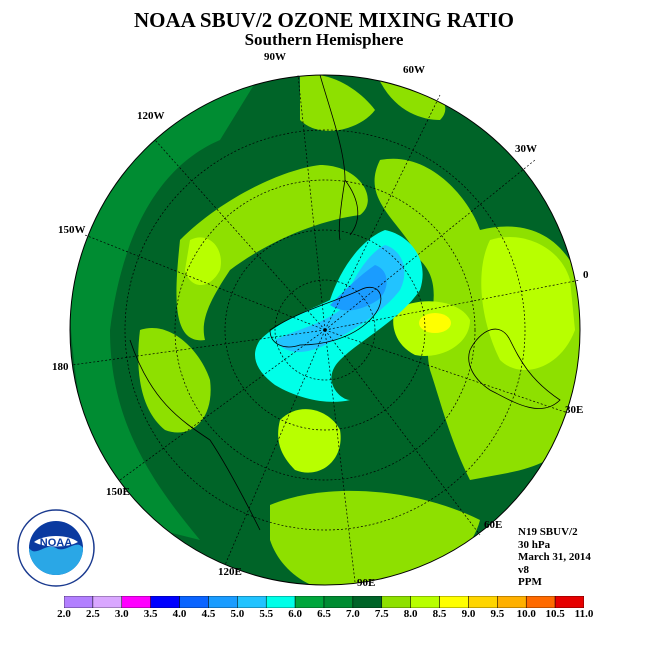  I want to click on metadata-block: N19 SBUV/2 30 hPa March 31, 2014 v8 PPM, so click(554, 557).